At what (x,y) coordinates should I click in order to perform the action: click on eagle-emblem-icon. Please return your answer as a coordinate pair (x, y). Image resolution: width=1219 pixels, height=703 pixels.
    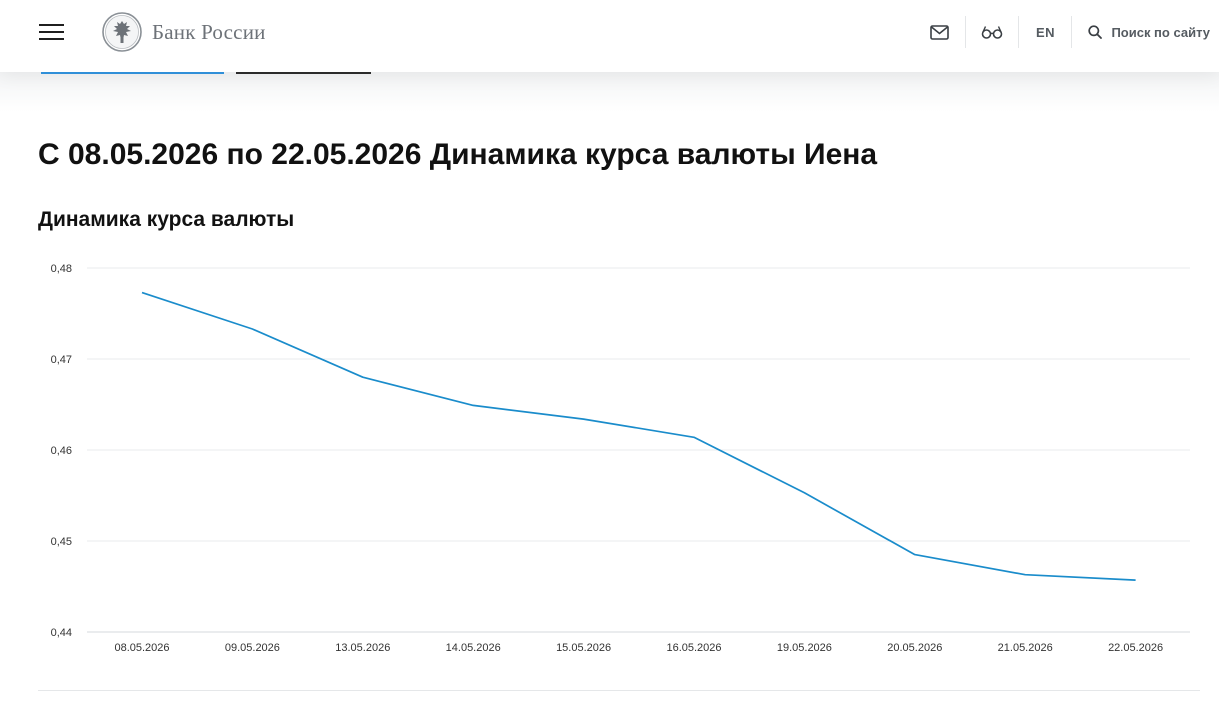
    Looking at the image, I should click on (122, 32).